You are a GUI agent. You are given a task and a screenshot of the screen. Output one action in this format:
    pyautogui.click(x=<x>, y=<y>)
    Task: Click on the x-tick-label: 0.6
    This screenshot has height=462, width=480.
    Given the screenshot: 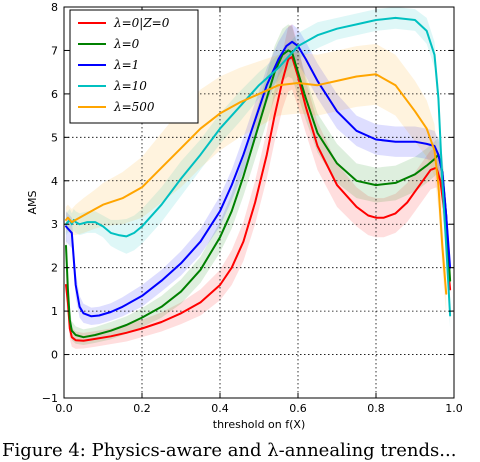 What is the action you would take?
    pyautogui.click(x=298, y=408)
    